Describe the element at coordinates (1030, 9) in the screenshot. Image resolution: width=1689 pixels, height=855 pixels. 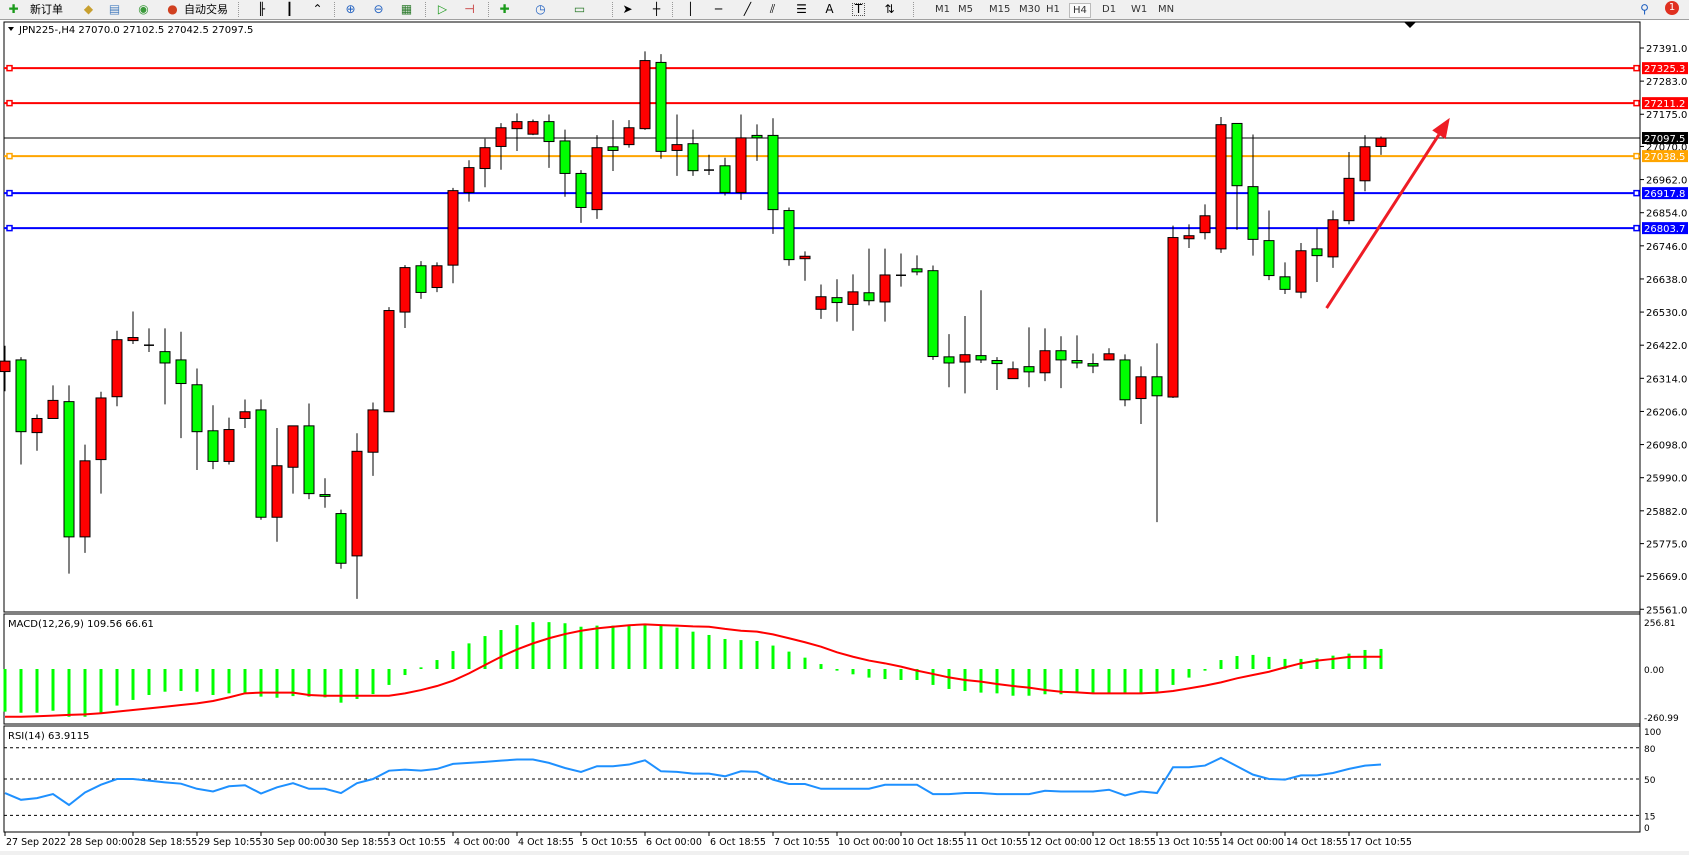
I see `timeframe-m30: M30` at that location.